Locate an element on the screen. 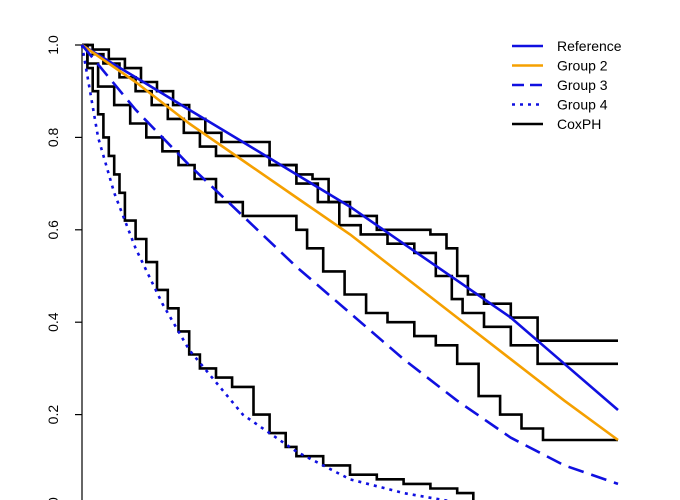  legend-label: Reference is located at coordinates (589, 46).